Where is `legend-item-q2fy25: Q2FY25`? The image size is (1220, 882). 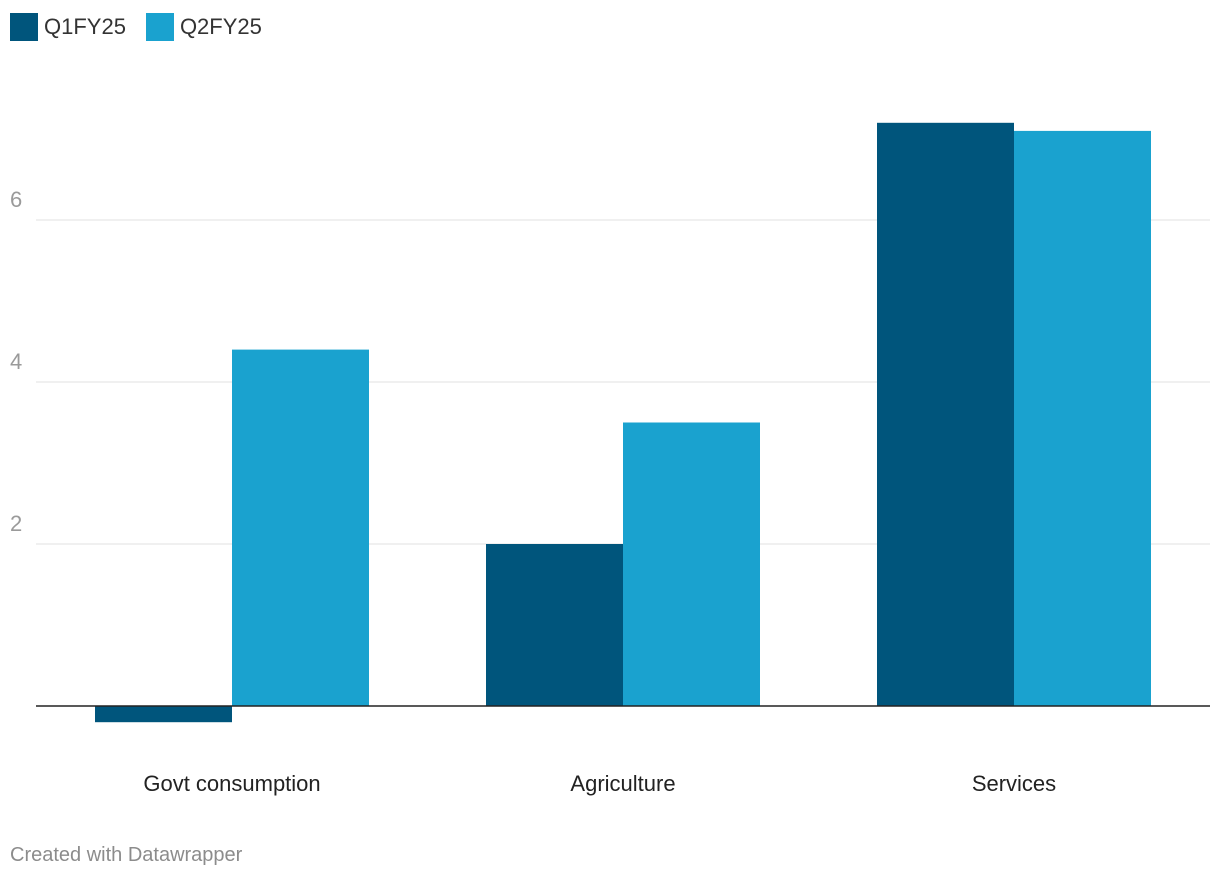
legend-item-q2fy25: Q2FY25 is located at coordinates (203, 27).